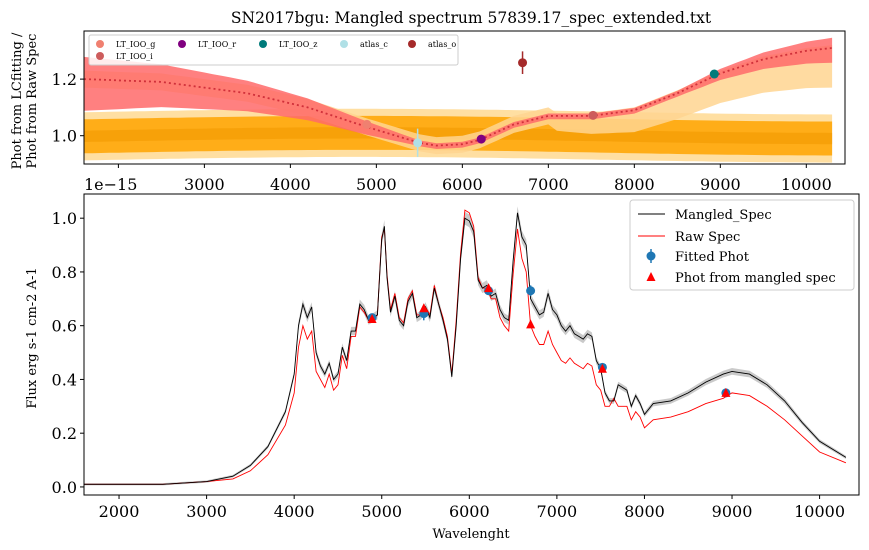 Image resolution: width=869 pixels, height=550 pixels. Describe the element at coordinates (531, 291) in the screenshot. I see `fitted-phot-point` at that location.